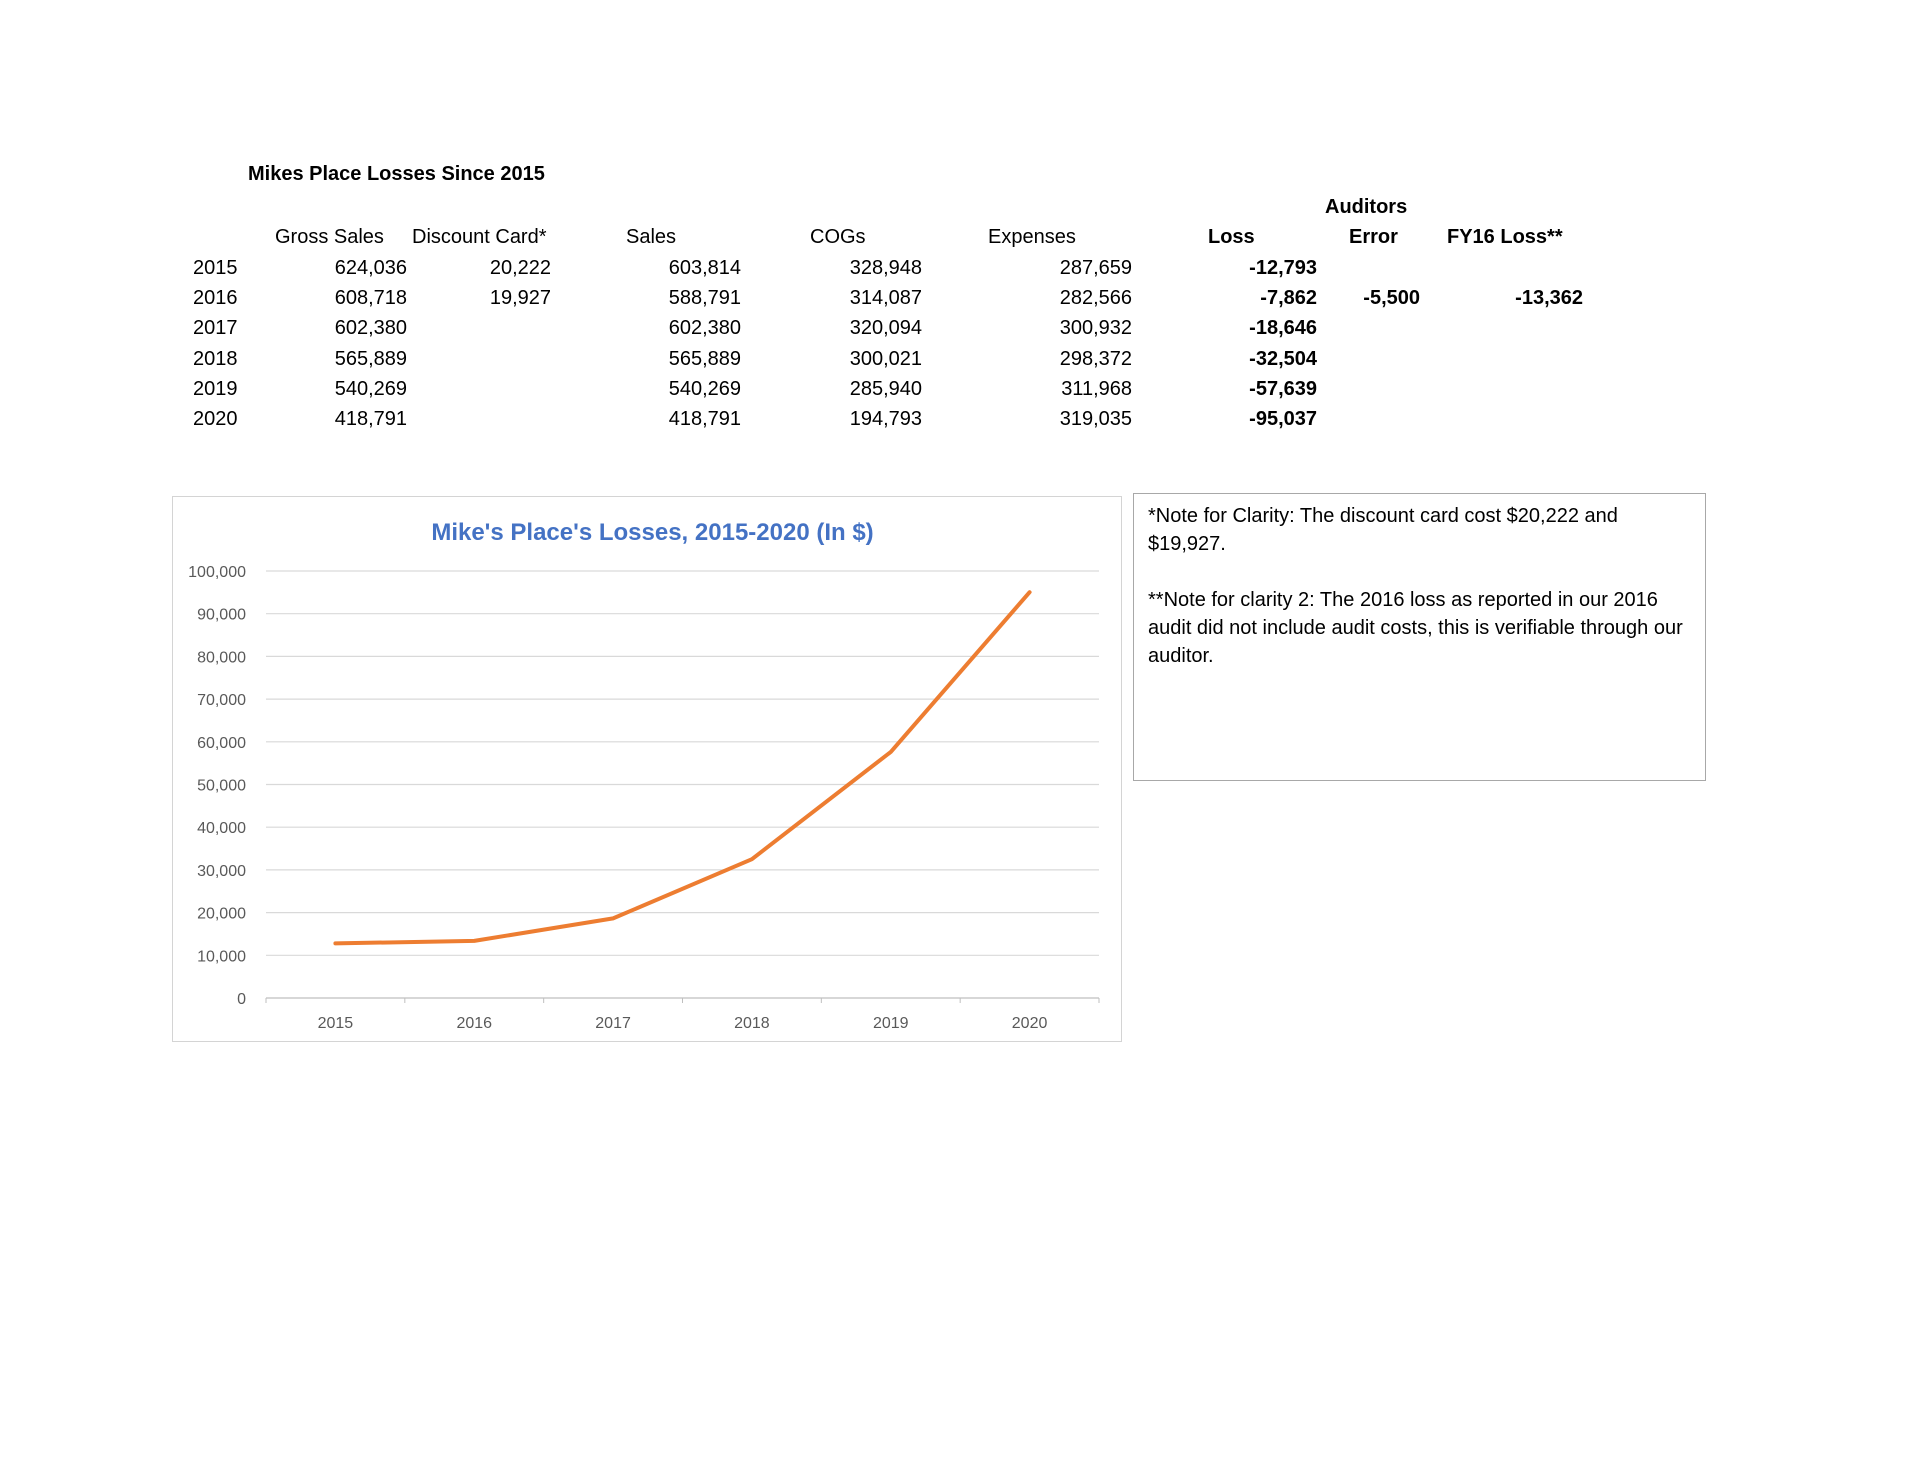 The height and width of the screenshot is (1484, 1920). What do you see at coordinates (215, 419) in the screenshot?
I see `cell-year-2020: 2020` at bounding box center [215, 419].